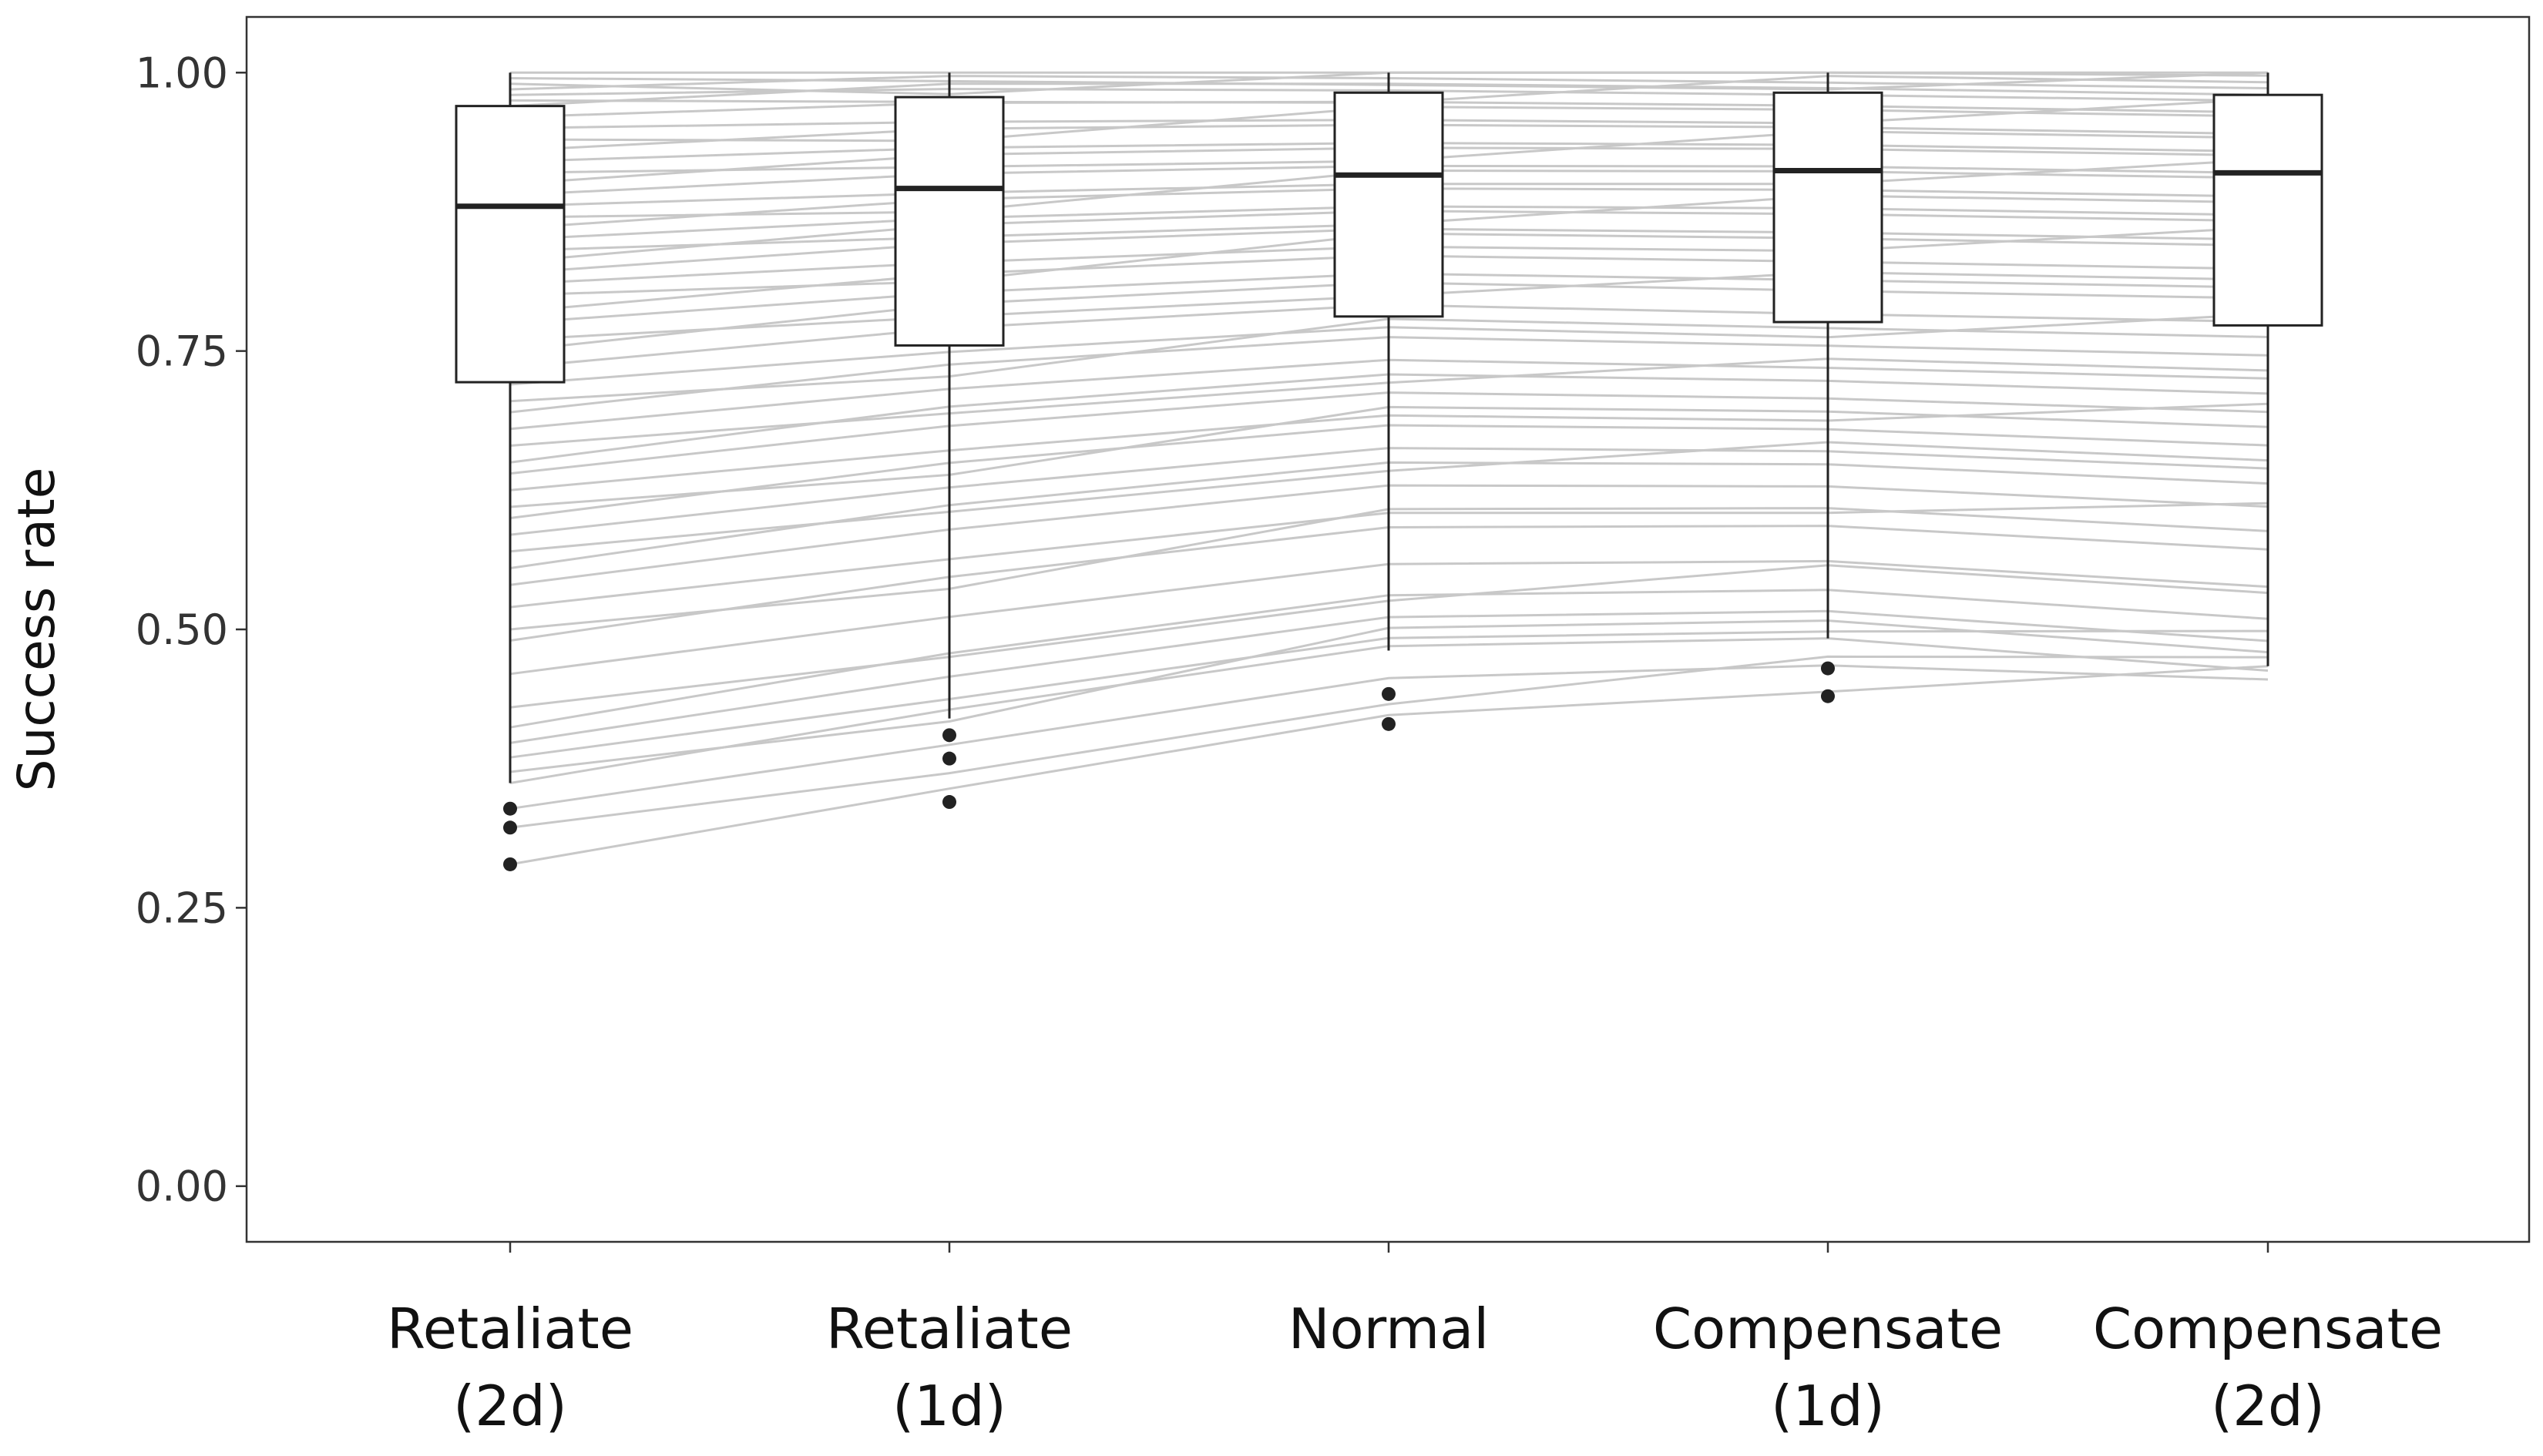 Image resolution: width=2543 pixels, height=1456 pixels. Describe the element at coordinates (182, 73) in the screenshot. I see `y-tick-label: 1.00` at that location.